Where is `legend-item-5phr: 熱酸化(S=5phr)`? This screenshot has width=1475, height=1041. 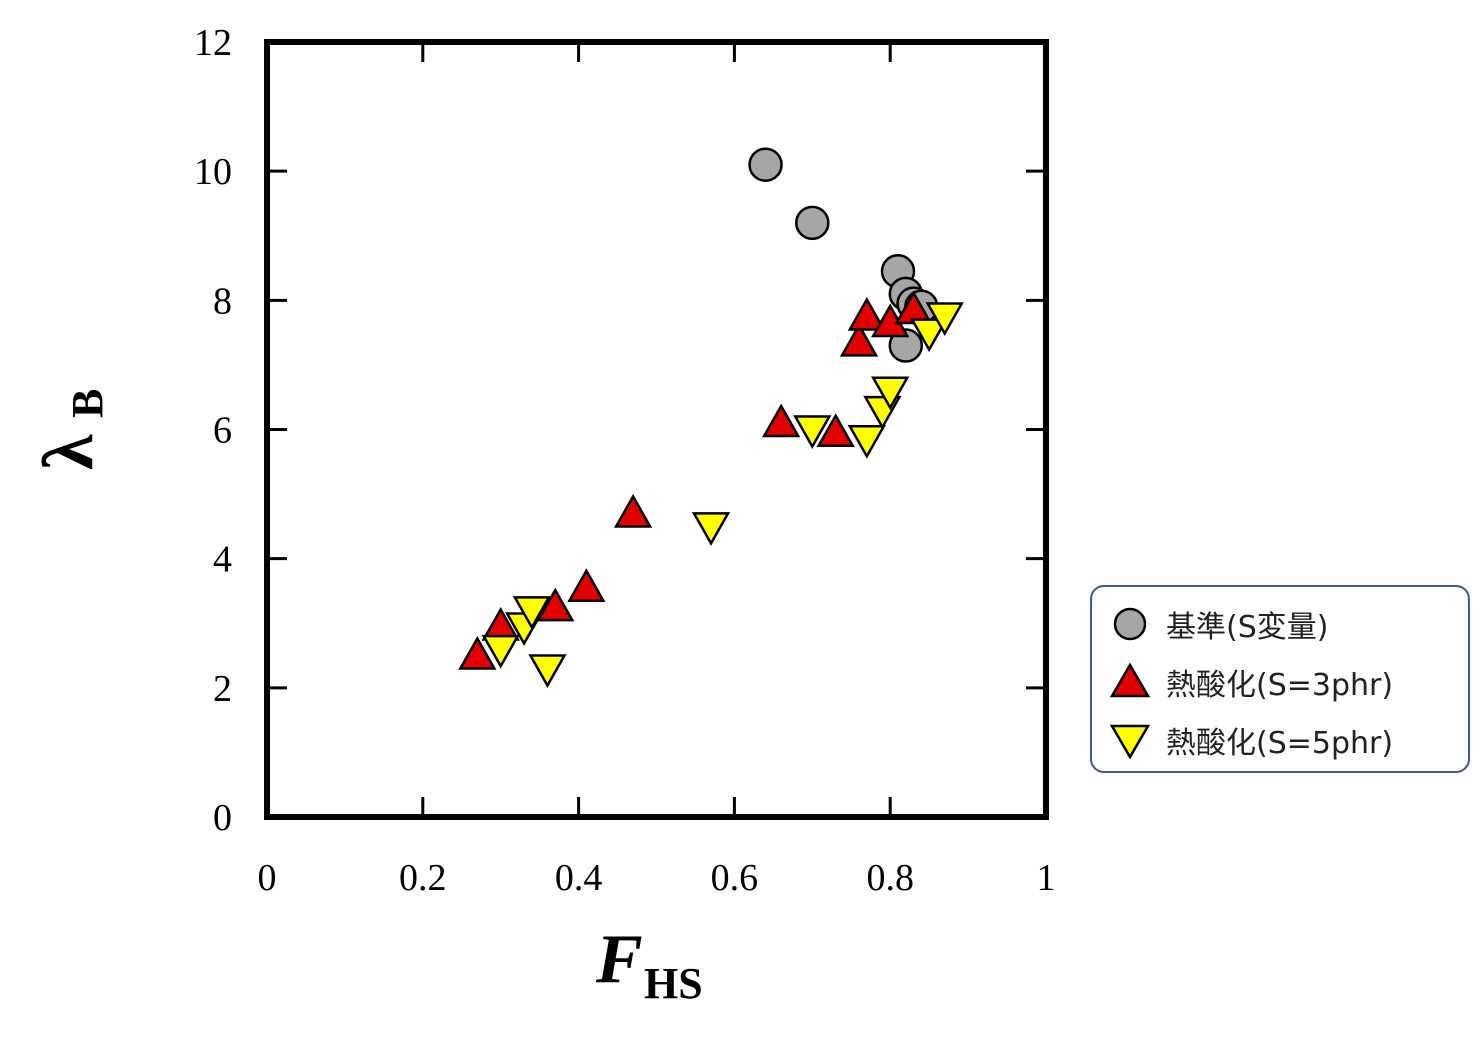
legend-item-5phr: 熱酸化(S=5phr) is located at coordinates (1250, 740).